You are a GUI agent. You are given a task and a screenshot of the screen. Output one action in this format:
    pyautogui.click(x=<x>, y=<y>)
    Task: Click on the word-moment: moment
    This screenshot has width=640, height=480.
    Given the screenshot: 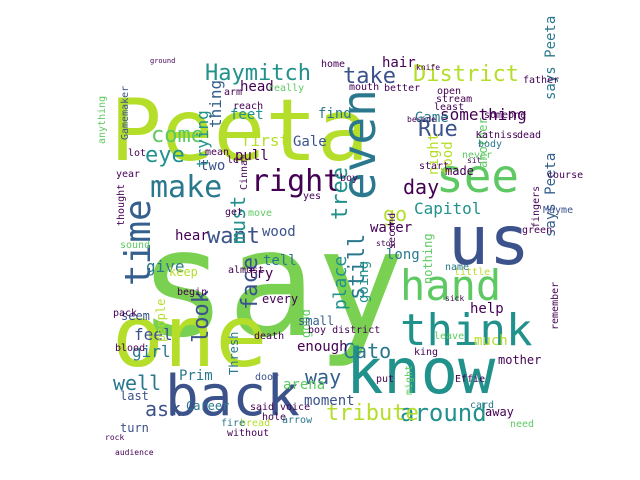 What is the action you would take?
    pyautogui.click(x=329, y=401)
    